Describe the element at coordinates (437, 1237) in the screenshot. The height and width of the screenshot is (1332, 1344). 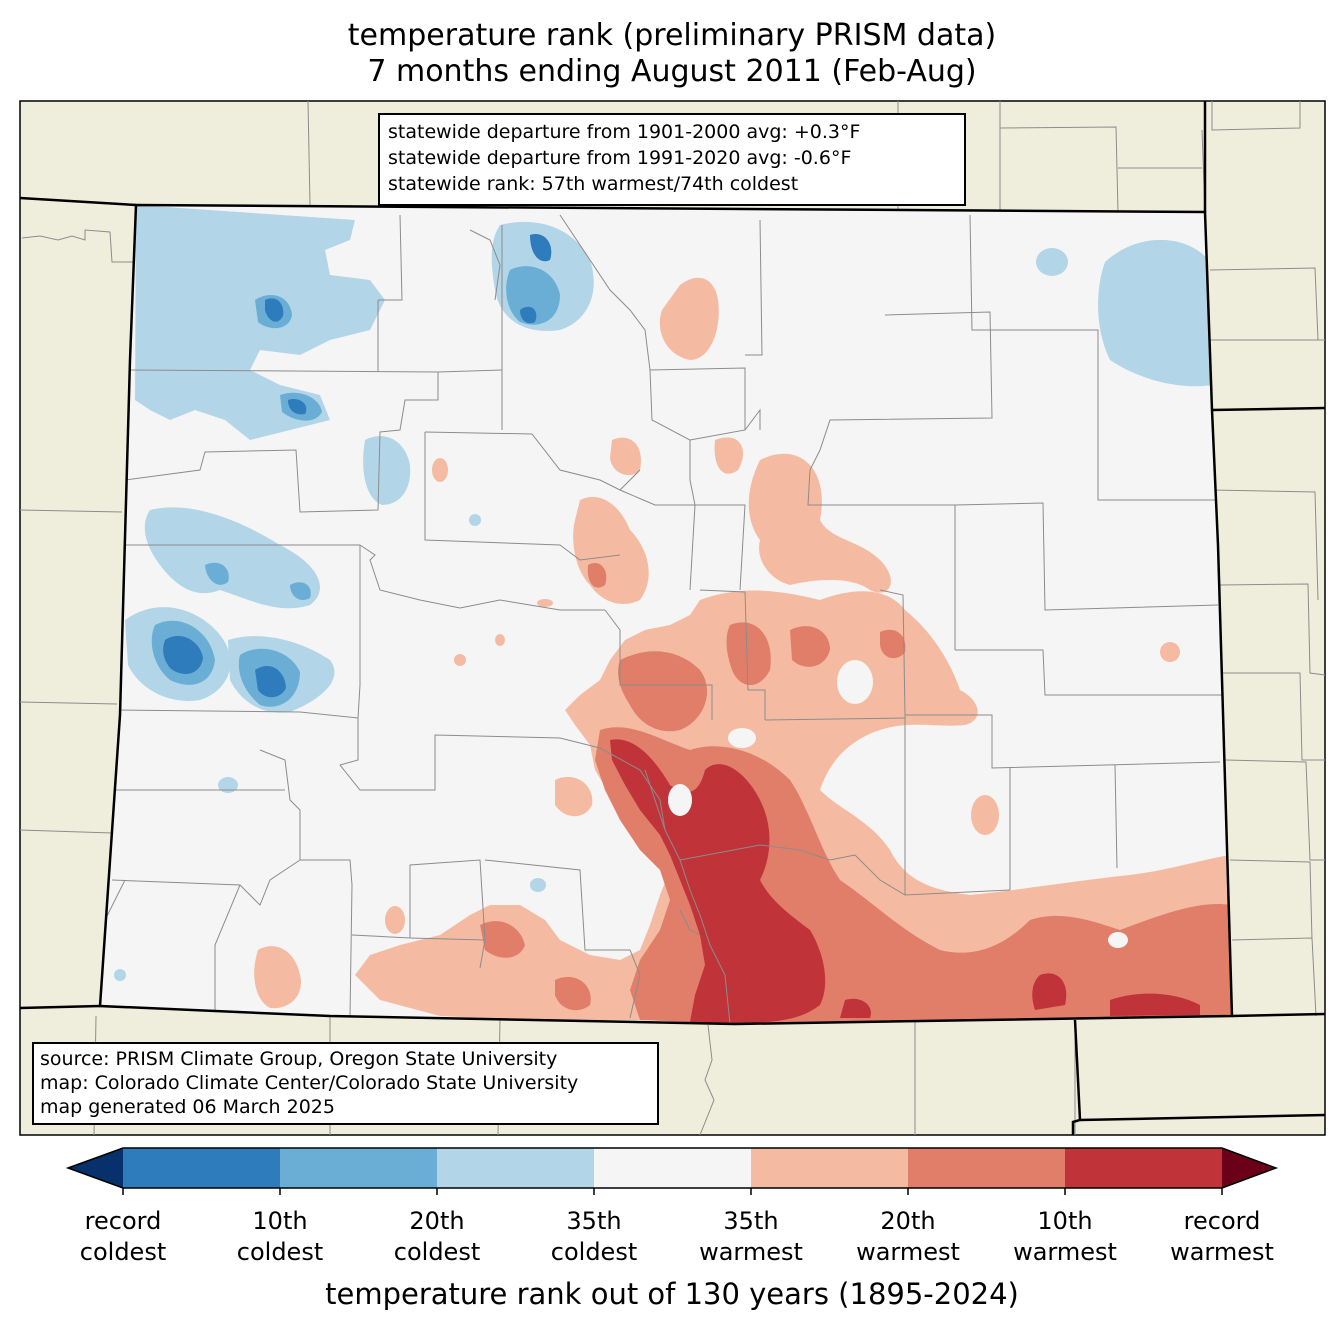
I see `colorbar-tick-label: 20th coldest` at that location.